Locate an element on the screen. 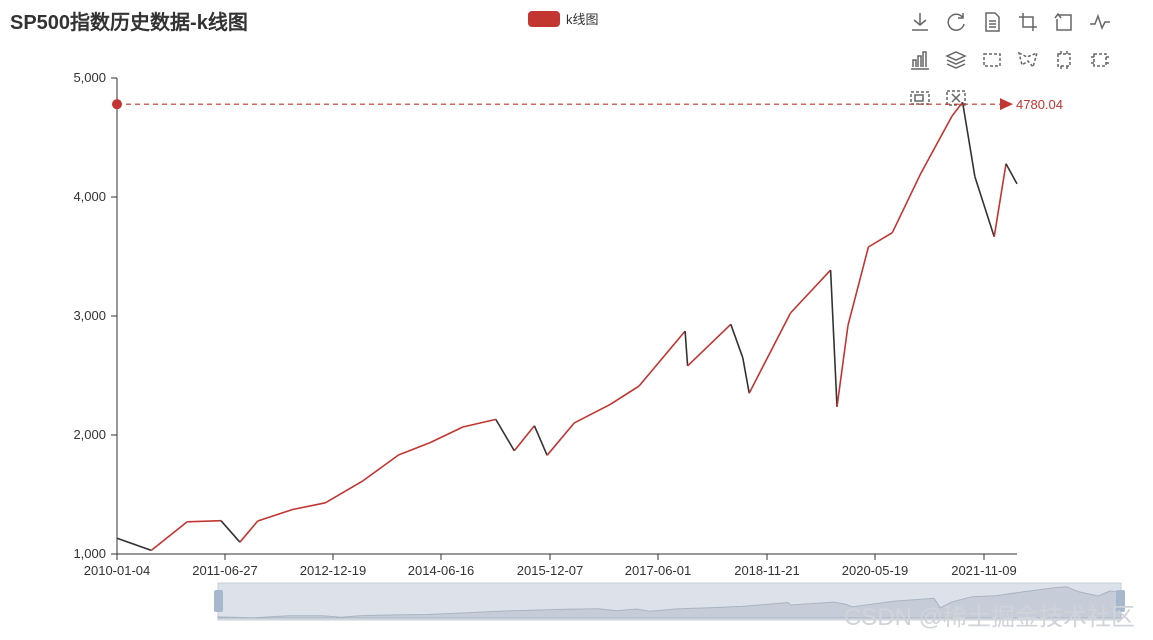  x-tick-label: 2015-12-07 is located at coordinates (550, 570).